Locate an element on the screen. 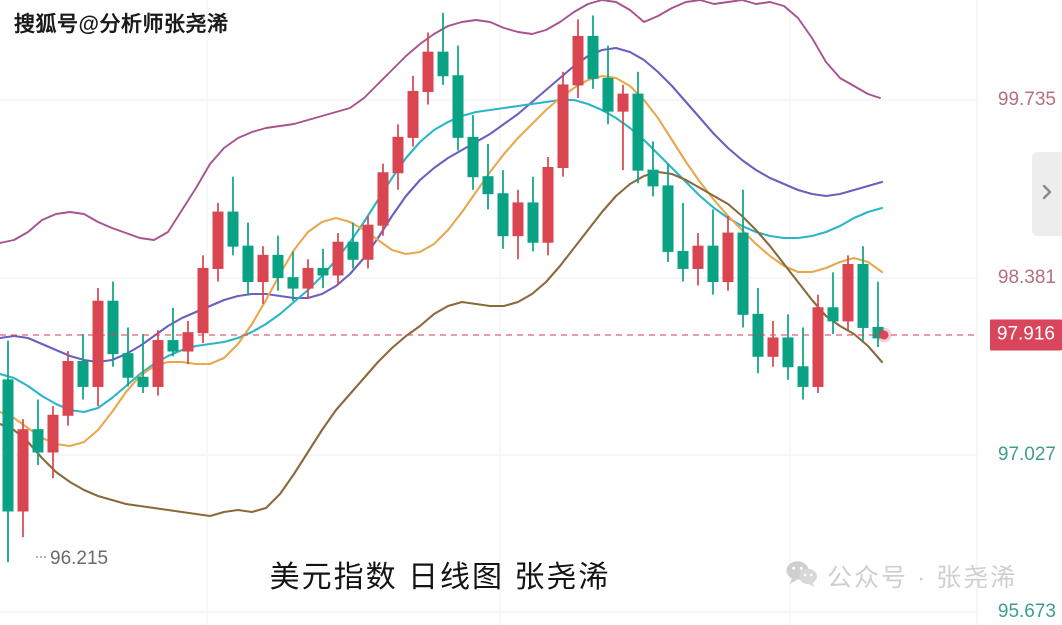 This screenshot has height=625, width=1062. price-axis: 99.735 98.381 97.027 95.673 97.916 is located at coordinates (1019, 312).